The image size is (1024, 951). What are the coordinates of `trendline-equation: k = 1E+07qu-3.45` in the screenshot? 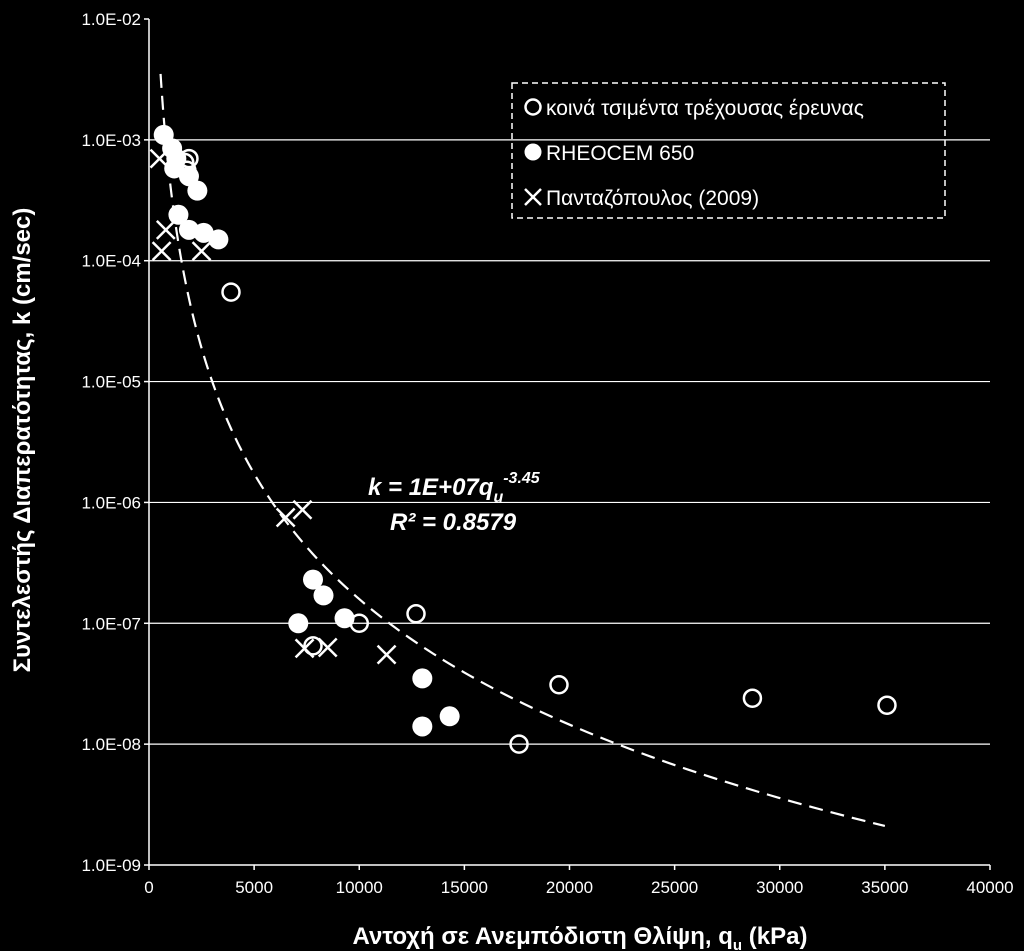 It's located at (454, 488).